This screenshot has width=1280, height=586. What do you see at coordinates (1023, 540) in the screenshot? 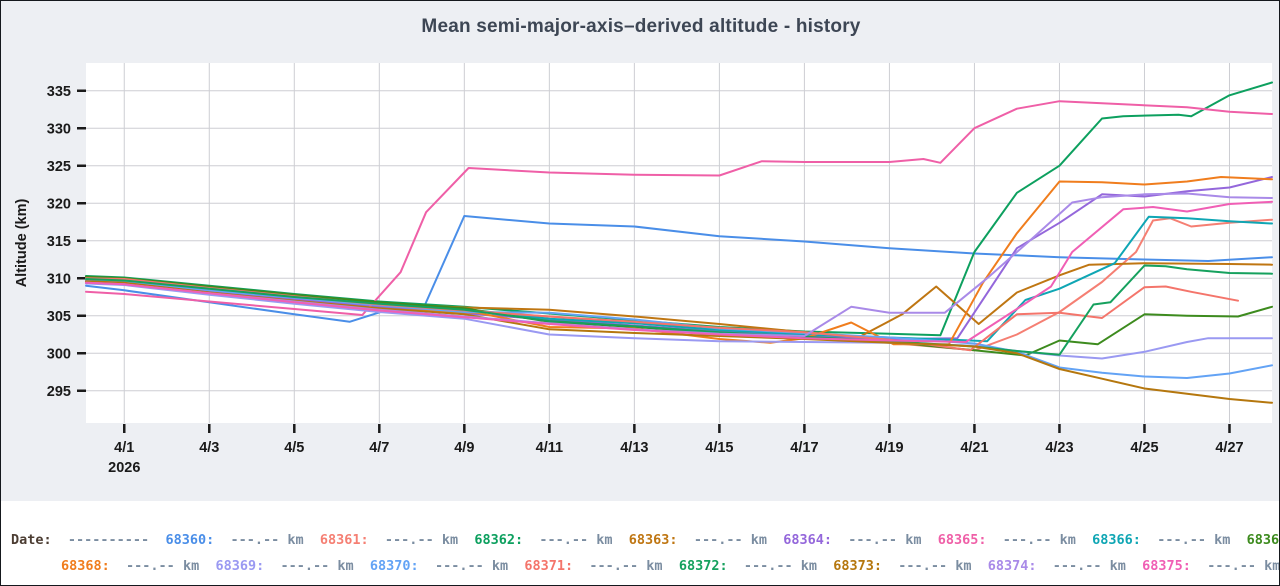
I see `legend-sat-68365-value: ---.--` at bounding box center [1023, 540].